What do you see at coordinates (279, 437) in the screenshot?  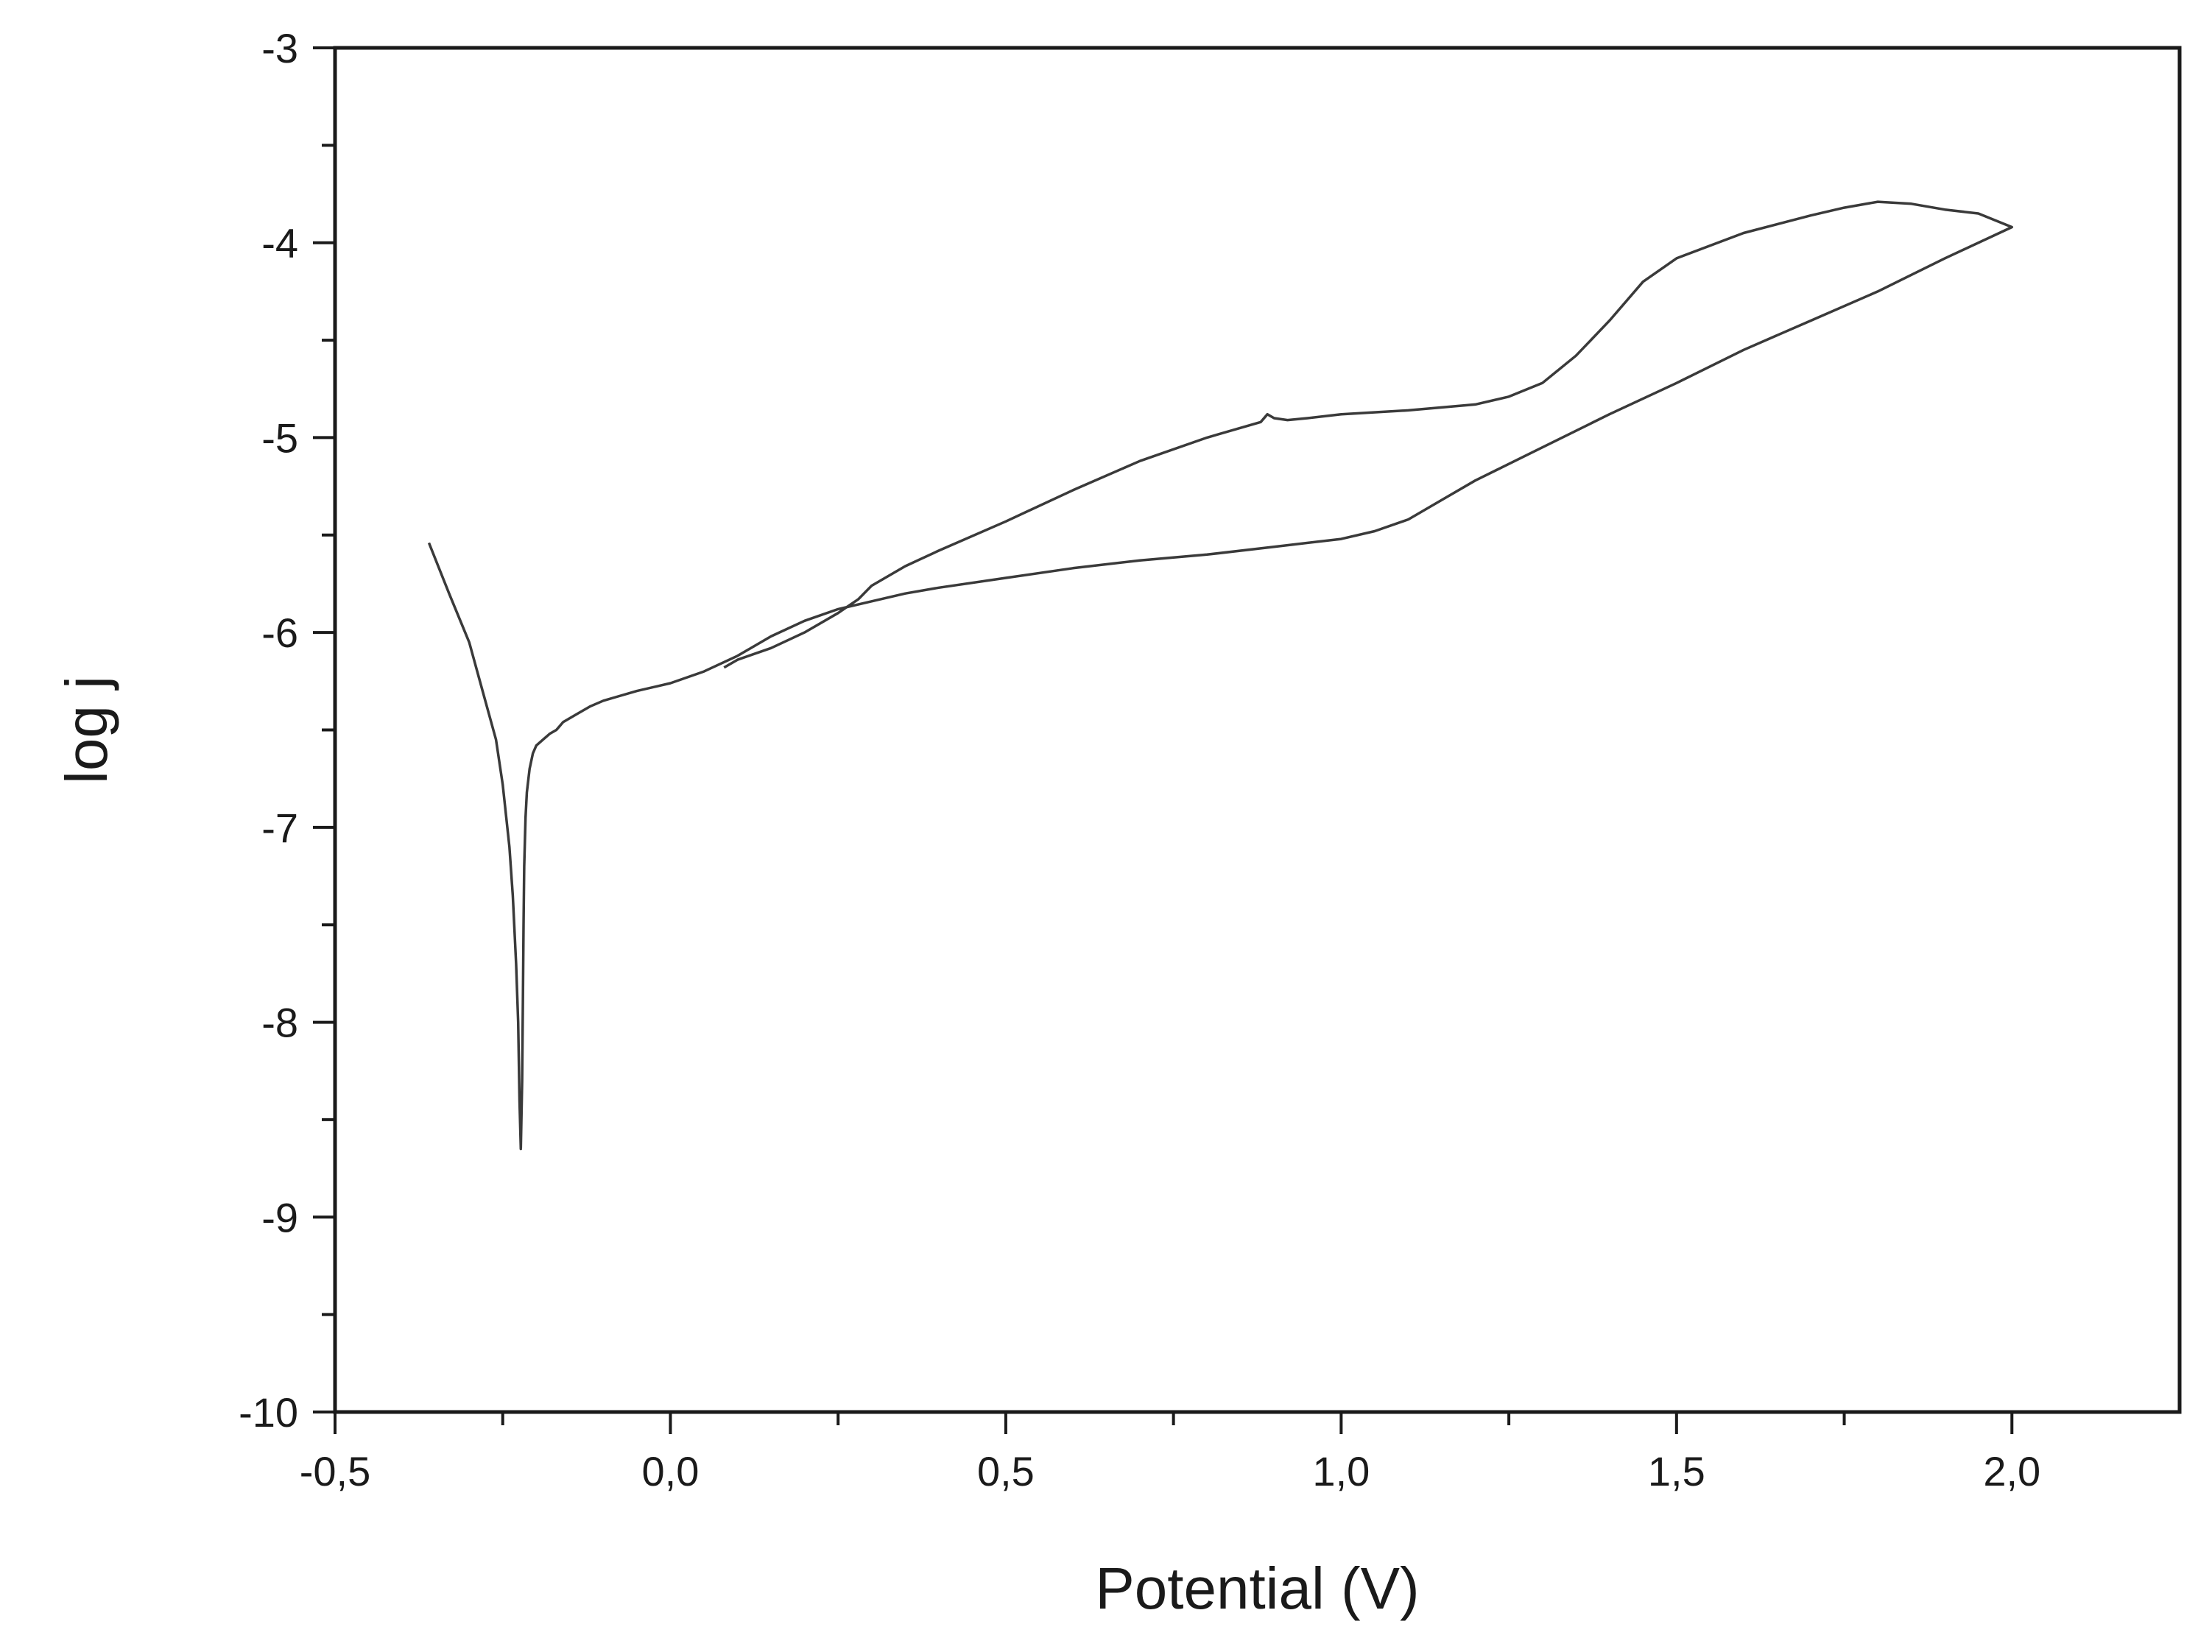 I see `y-tick-label: -5` at bounding box center [279, 437].